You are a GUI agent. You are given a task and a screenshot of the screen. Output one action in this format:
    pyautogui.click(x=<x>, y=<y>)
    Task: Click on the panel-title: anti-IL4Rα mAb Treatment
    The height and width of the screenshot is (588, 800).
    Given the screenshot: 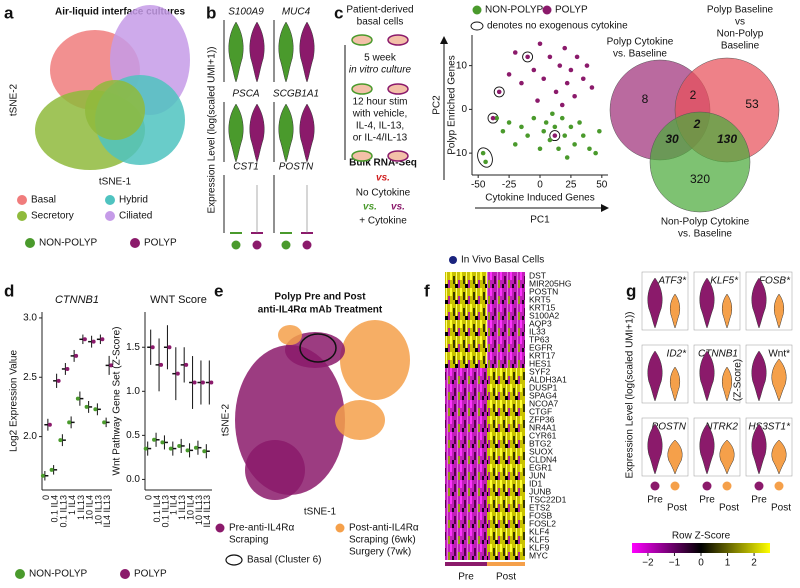 What is the action you would take?
    pyautogui.click(x=320, y=310)
    